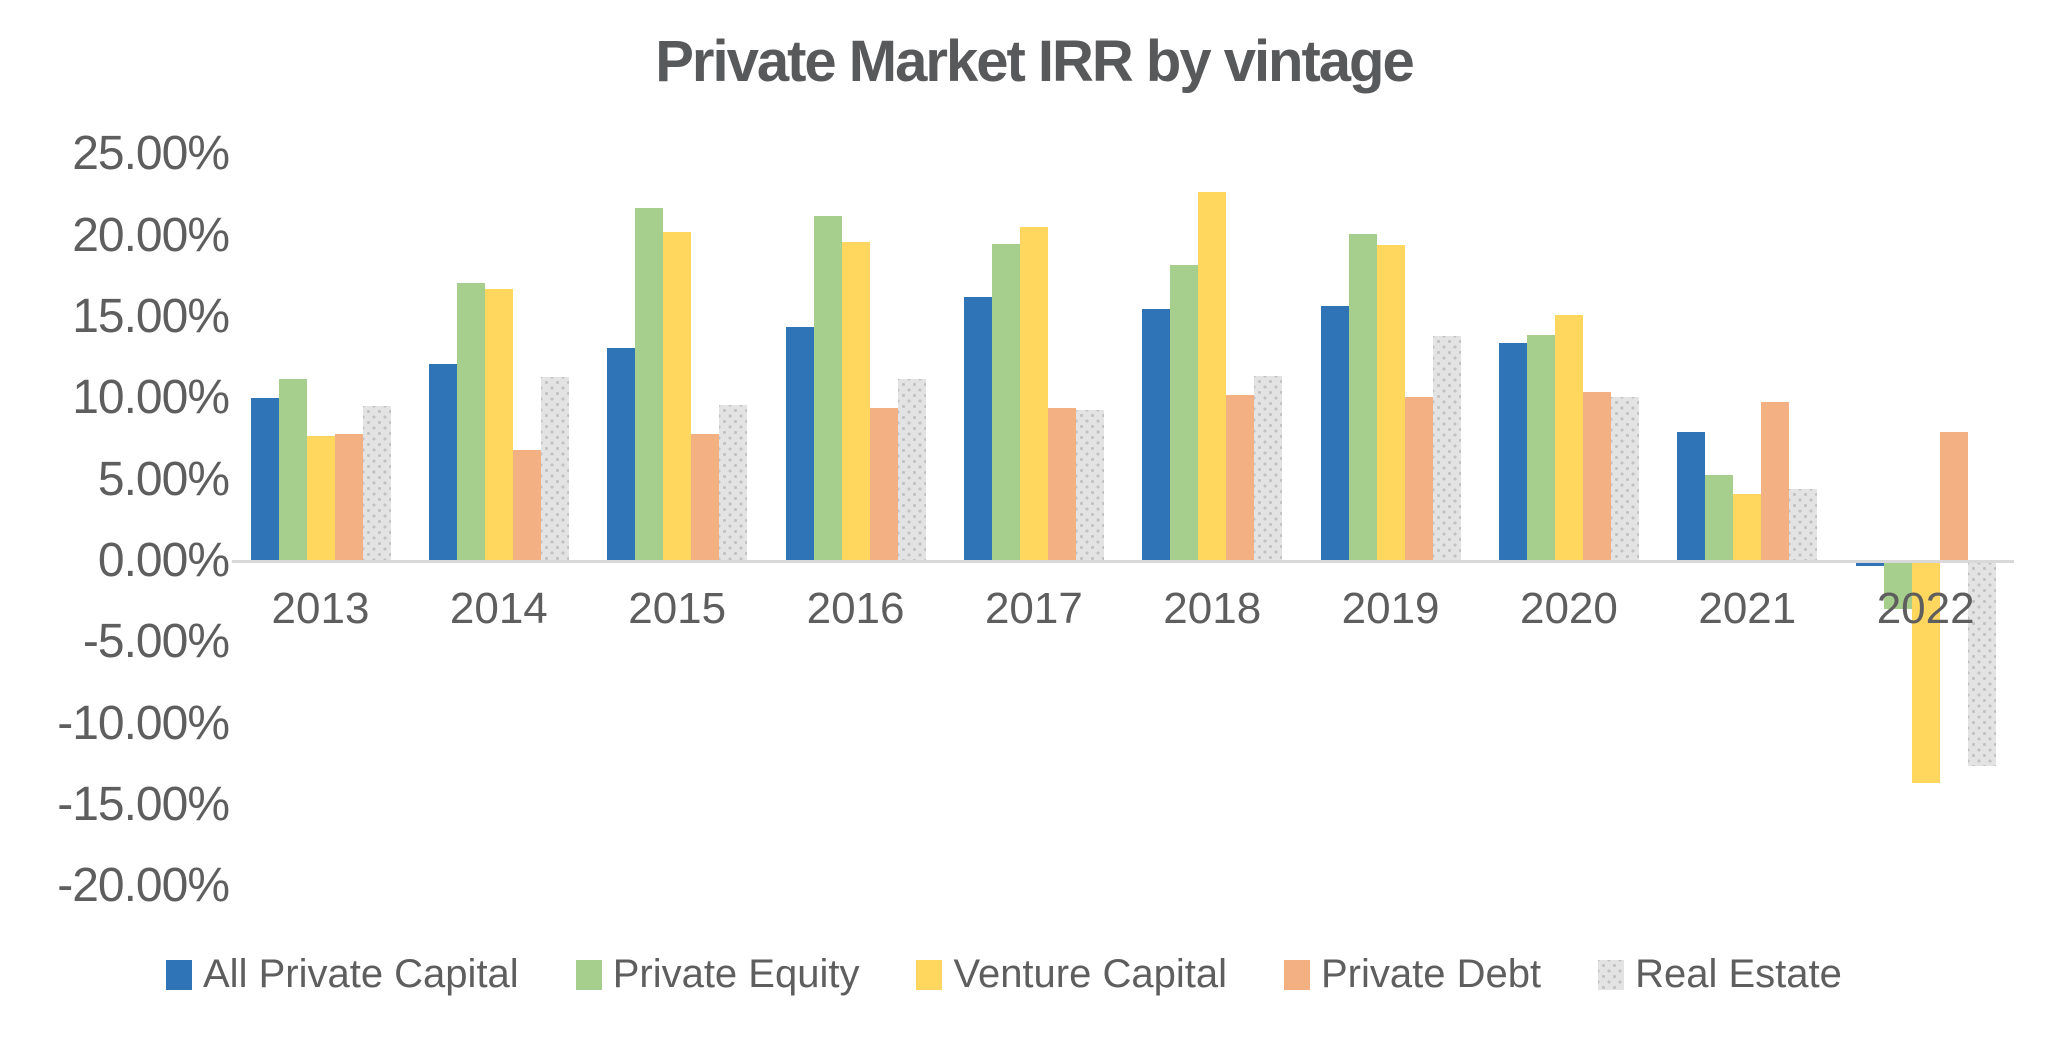 This screenshot has width=2068, height=1045. I want to click on bar-all-private-capital-2014, so click(442, 462).